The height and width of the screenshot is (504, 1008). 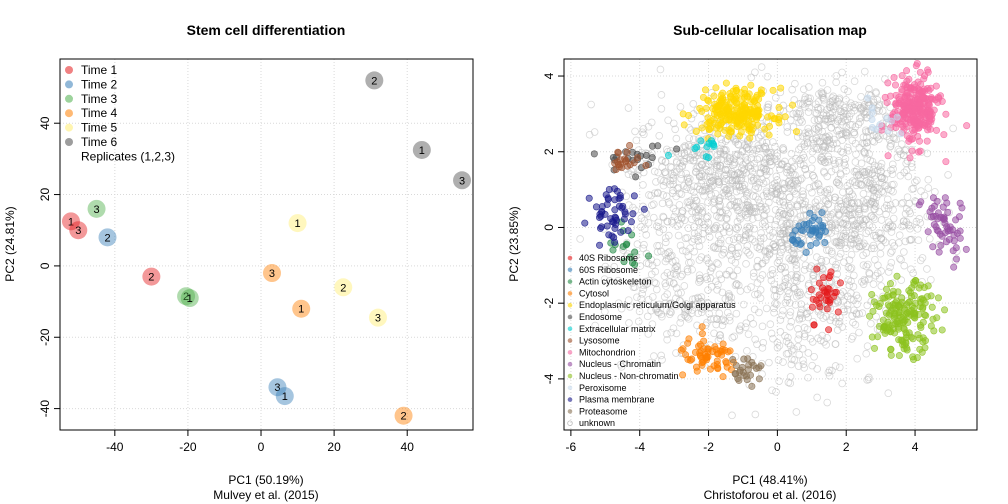 I want to click on y-tick-label: -40, so click(x=45, y=409).